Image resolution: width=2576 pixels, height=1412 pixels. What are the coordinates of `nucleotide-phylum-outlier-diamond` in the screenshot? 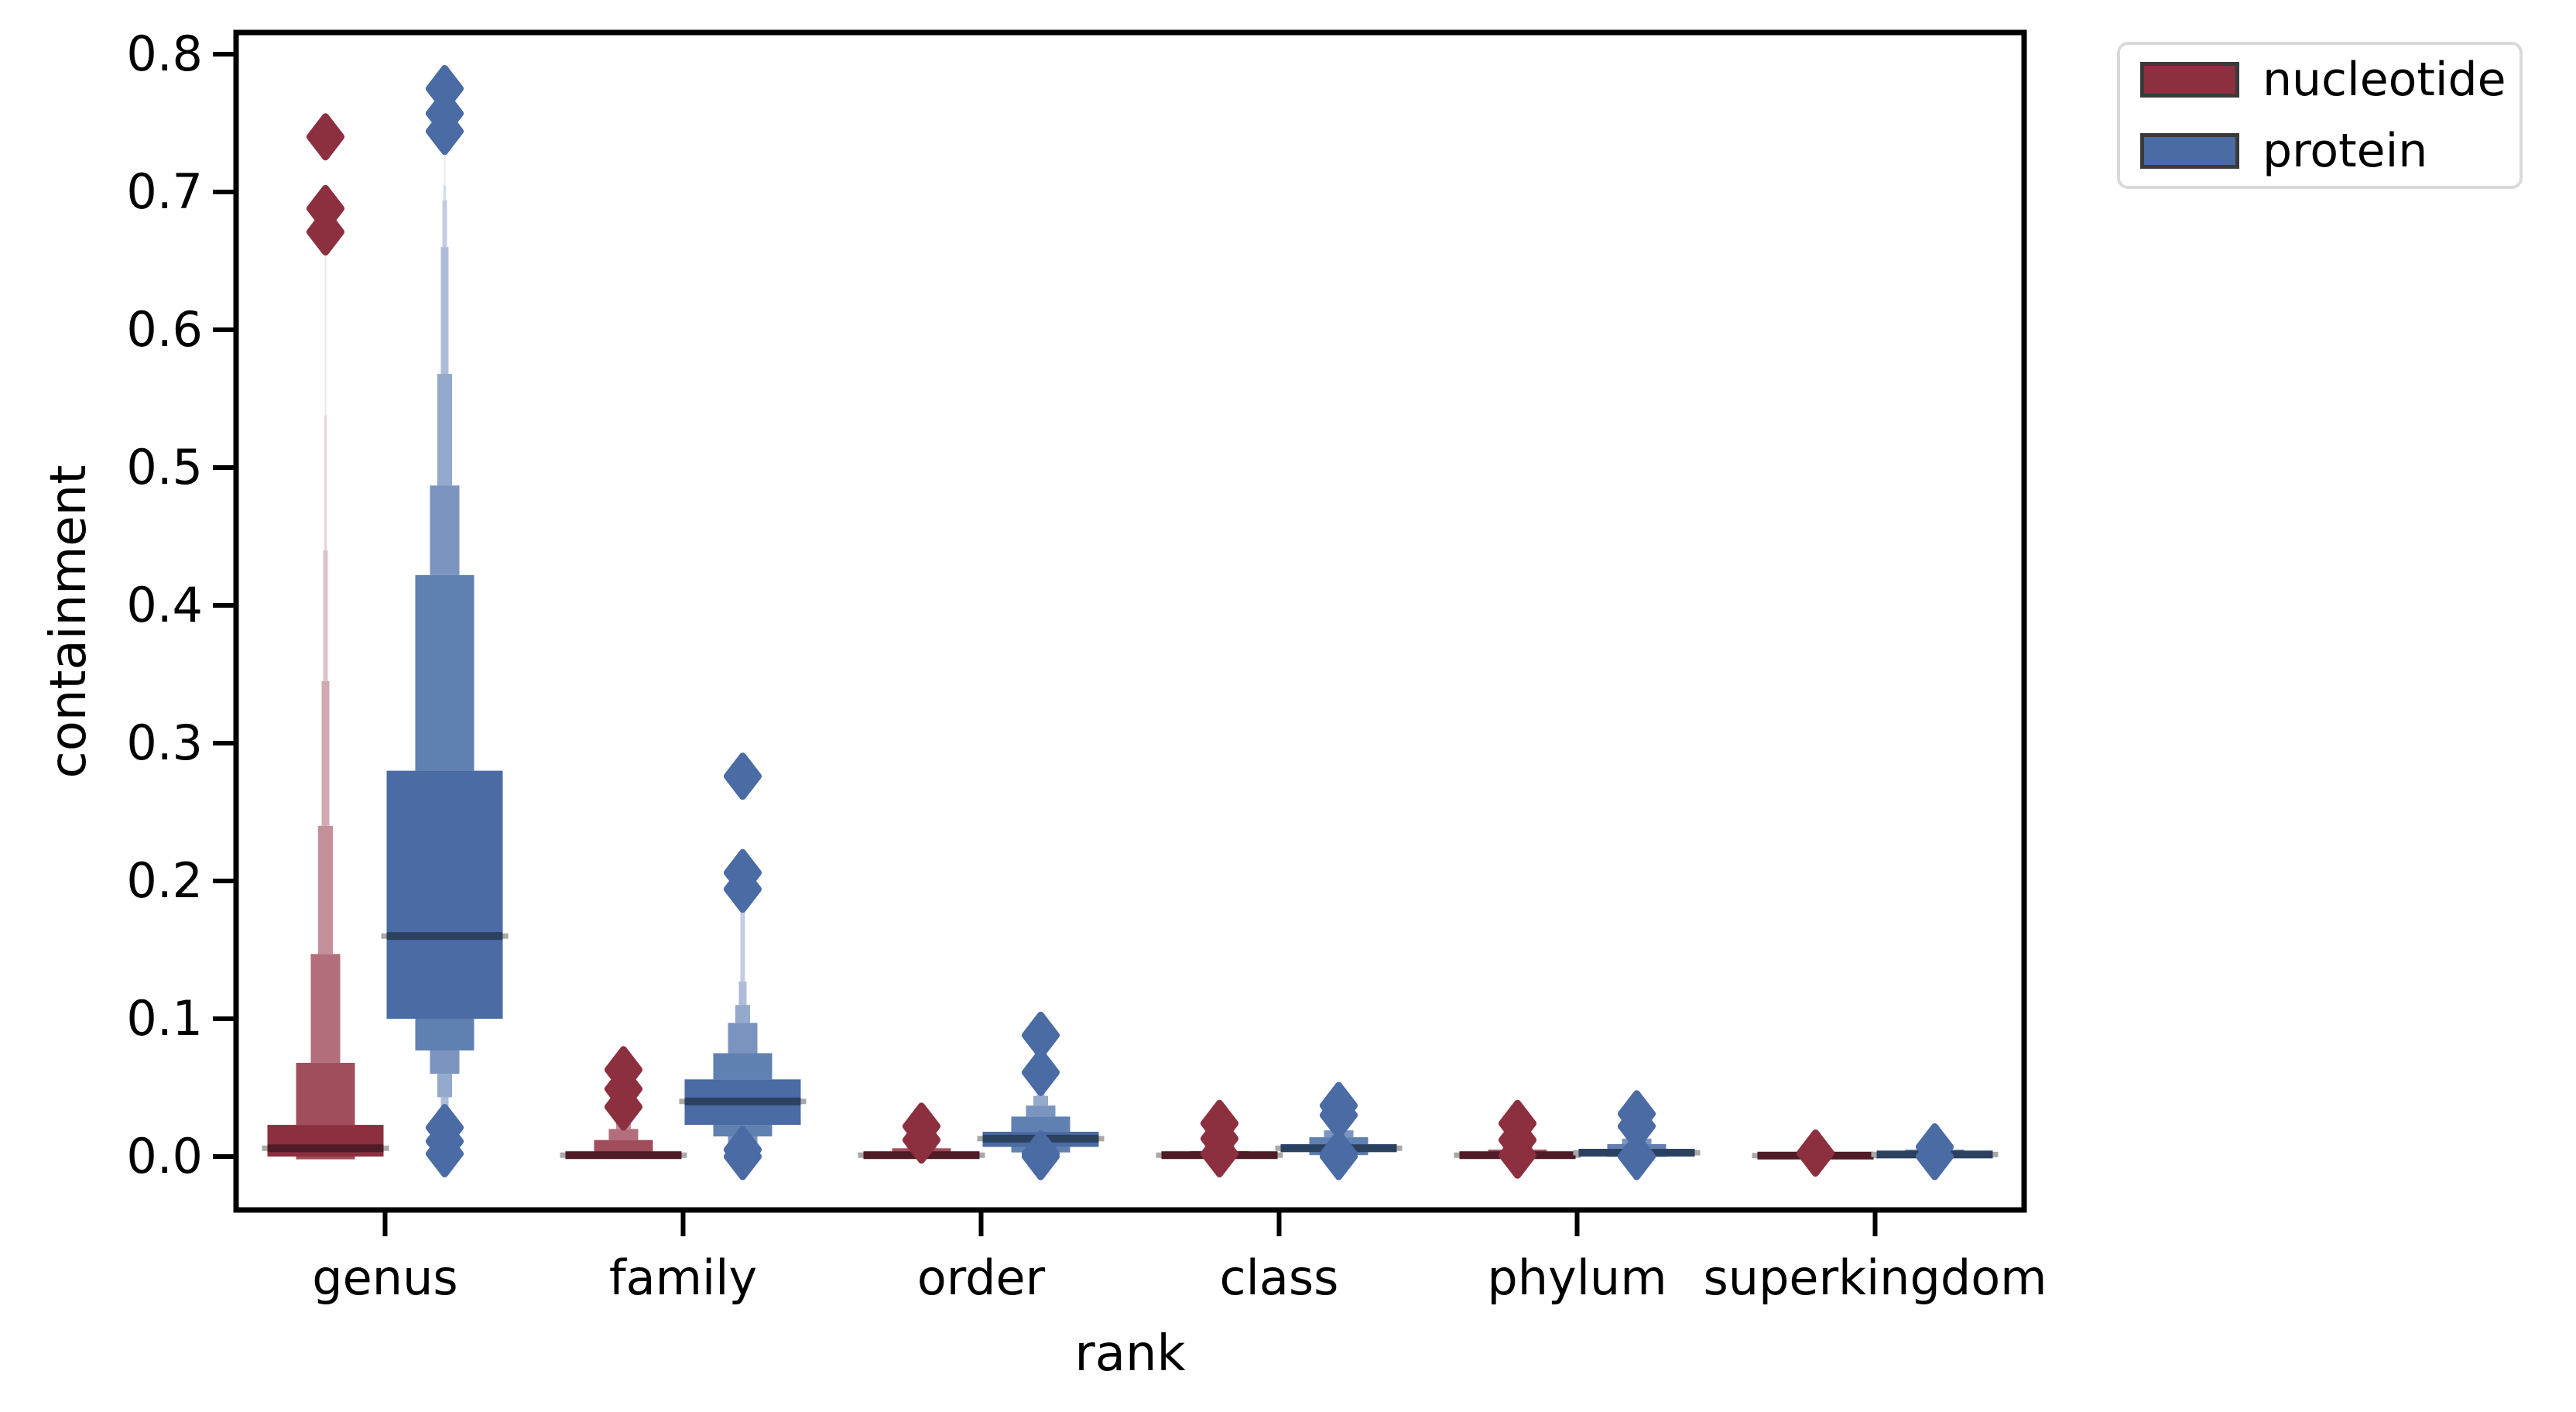 It's located at (1517, 1155).